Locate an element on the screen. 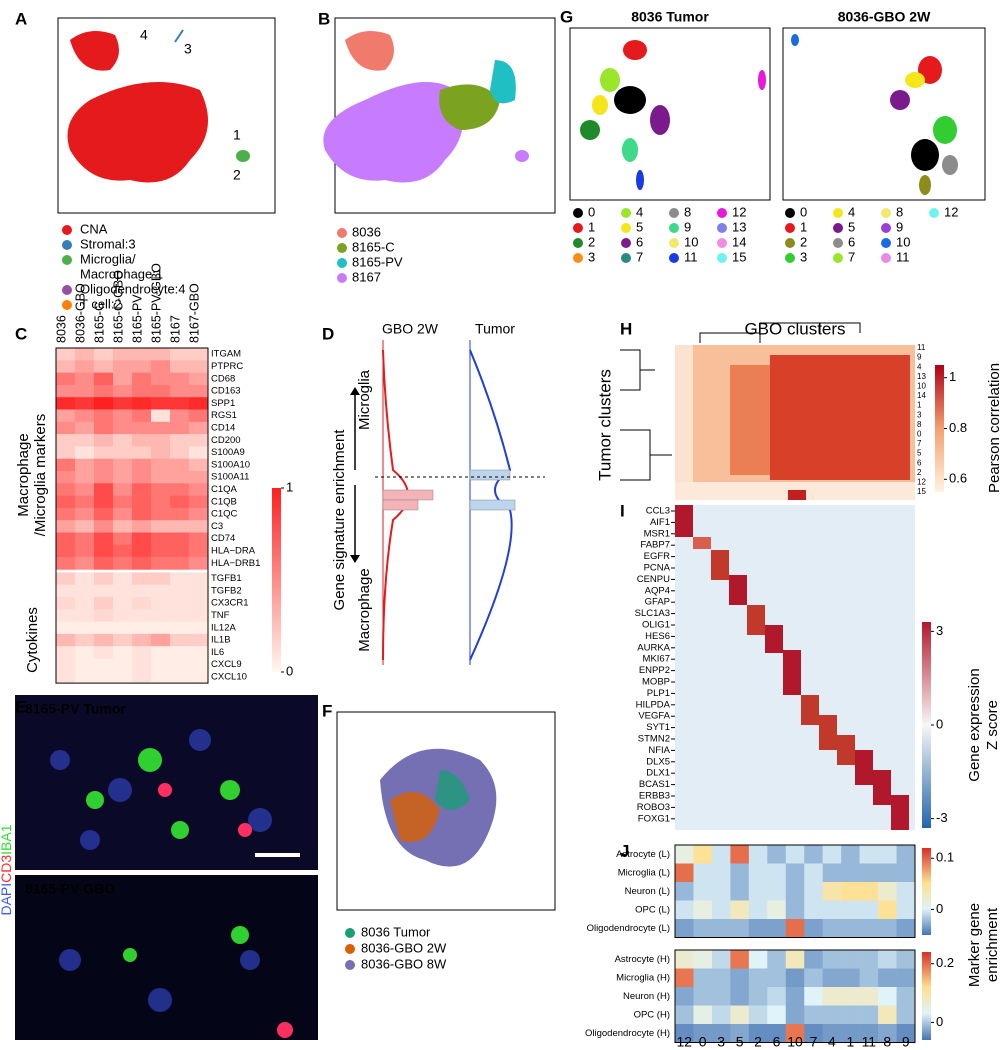 Image resolution: width=1006 pixels, height=1050 pixels. legend-label: 3 is located at coordinates (591, 256).